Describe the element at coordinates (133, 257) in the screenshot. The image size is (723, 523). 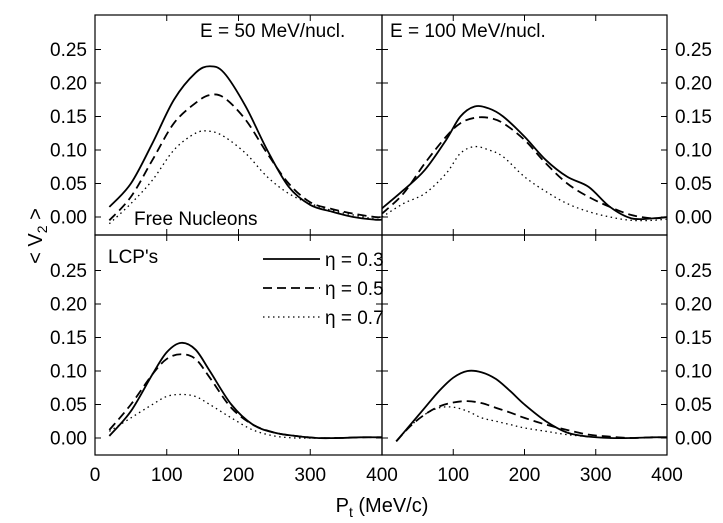
I see `panel-label: LCP's` at that location.